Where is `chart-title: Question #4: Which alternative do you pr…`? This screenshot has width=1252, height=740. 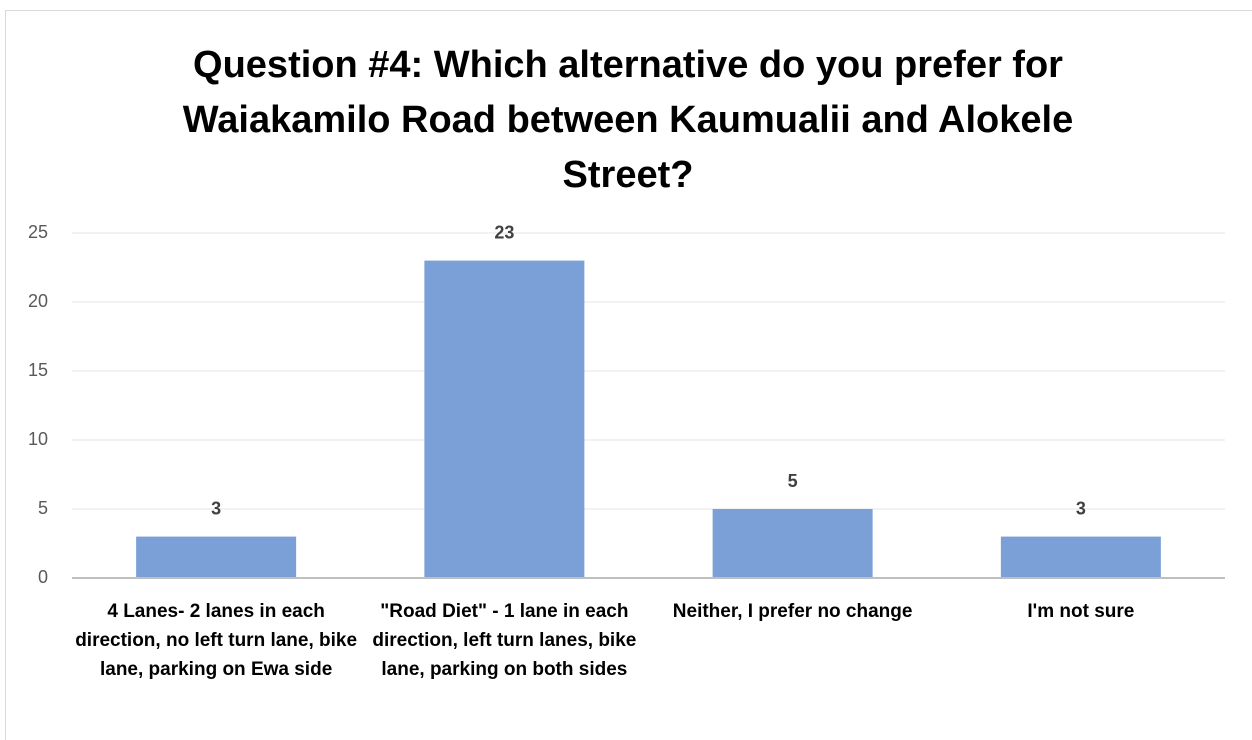 chart-title: Question #4: Which alternative do you pr… is located at coordinates (628, 120).